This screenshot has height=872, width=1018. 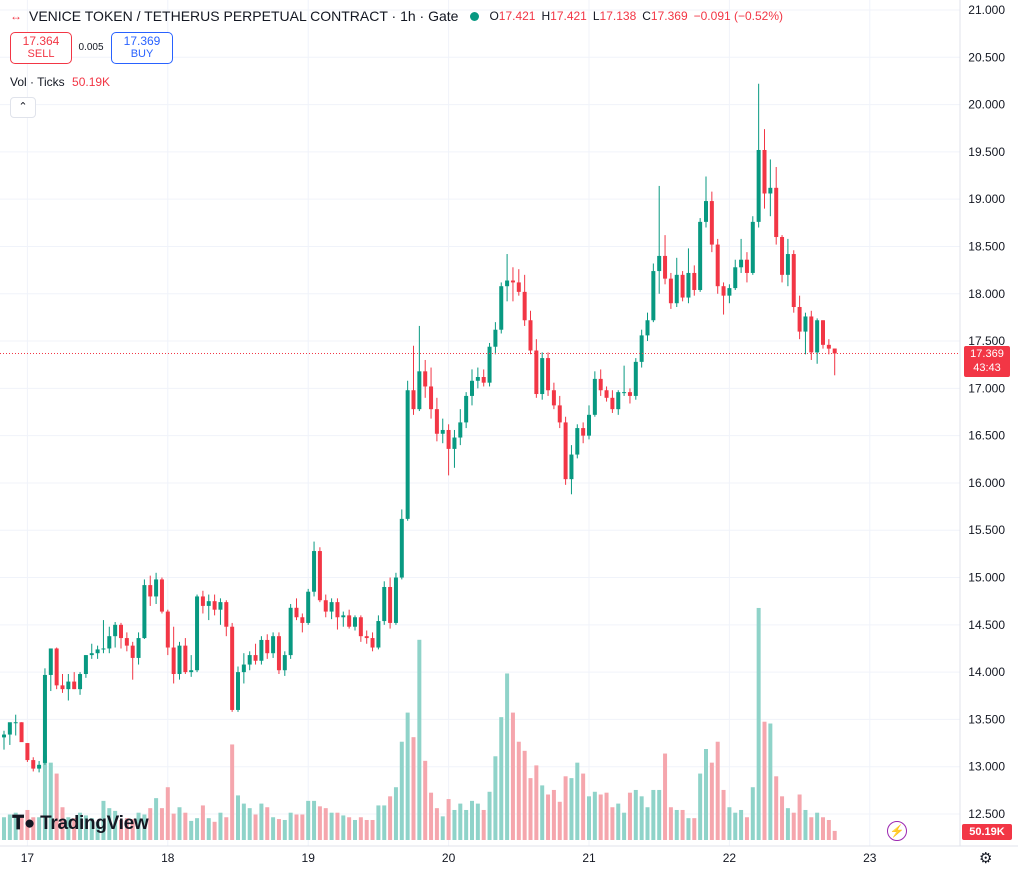 I want to click on buy-button: 17.369 BUY, so click(x=142, y=48).